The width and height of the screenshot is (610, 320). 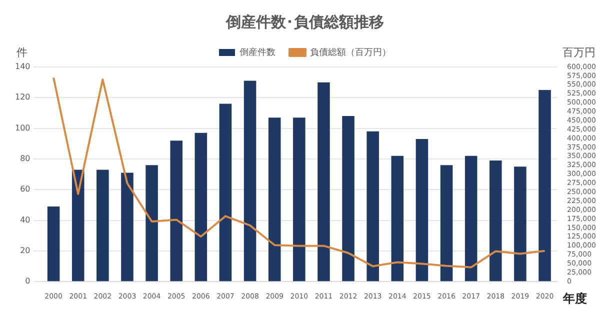 I want to click on y-tick-label: 60, so click(x=25, y=189).